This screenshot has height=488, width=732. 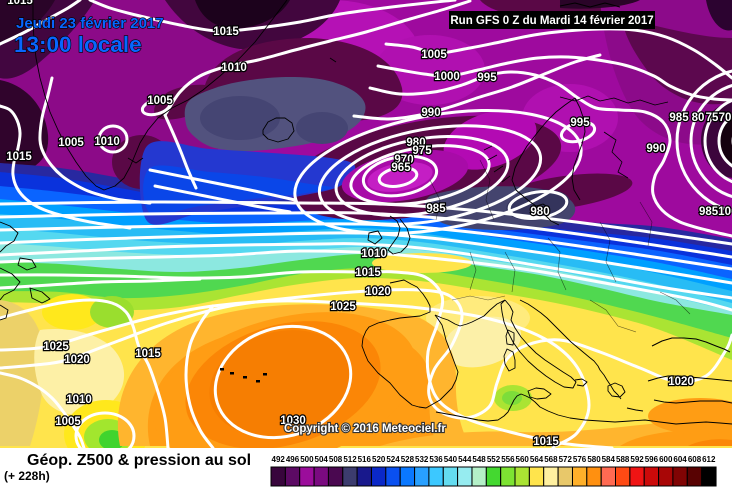 What do you see at coordinates (401, 168) in the screenshot?
I see `svg-text: 965` at bounding box center [401, 168].